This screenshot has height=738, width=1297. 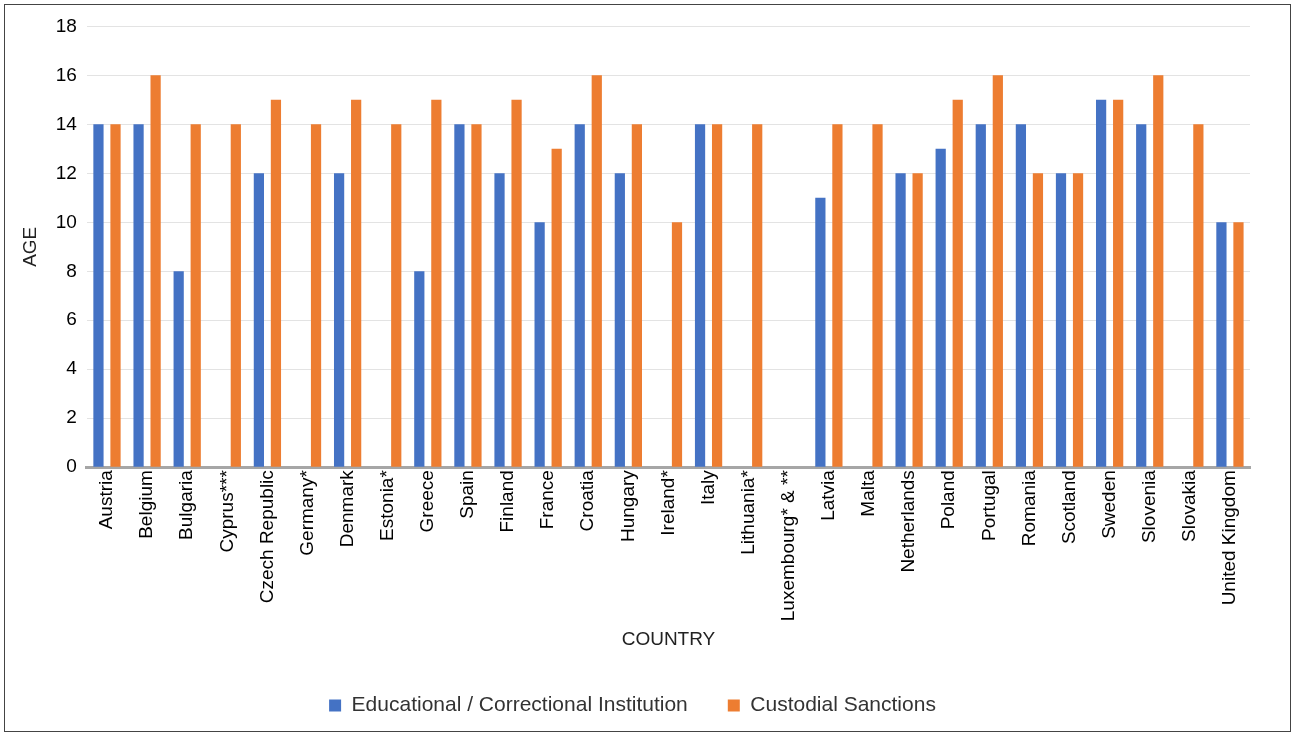 What do you see at coordinates (988, 505) in the screenshot?
I see `x-tick-label: Portugal` at bounding box center [988, 505].